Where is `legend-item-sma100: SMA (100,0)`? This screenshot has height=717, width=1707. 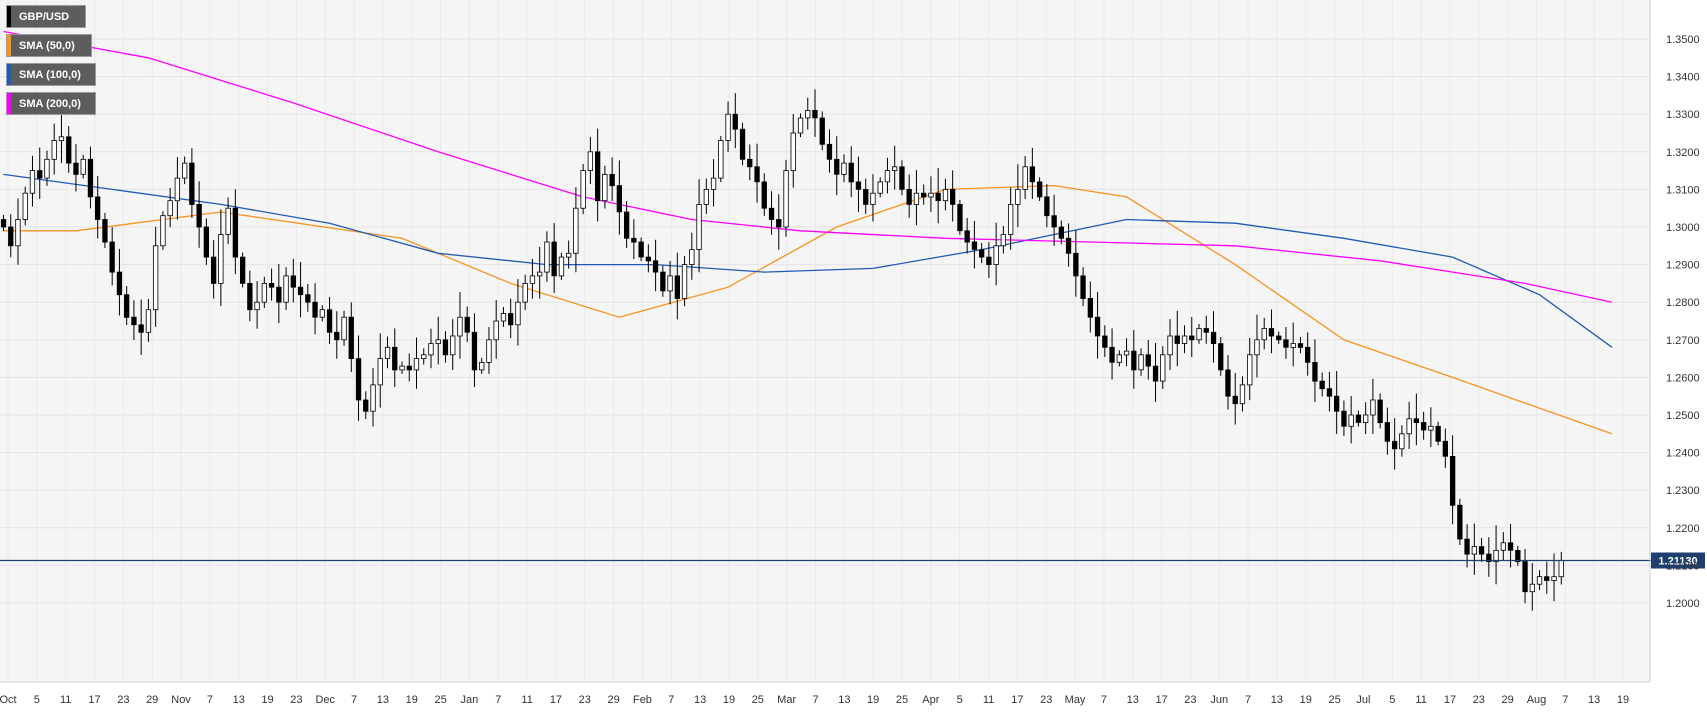 legend-item-sma100: SMA (100,0) is located at coordinates (51, 74).